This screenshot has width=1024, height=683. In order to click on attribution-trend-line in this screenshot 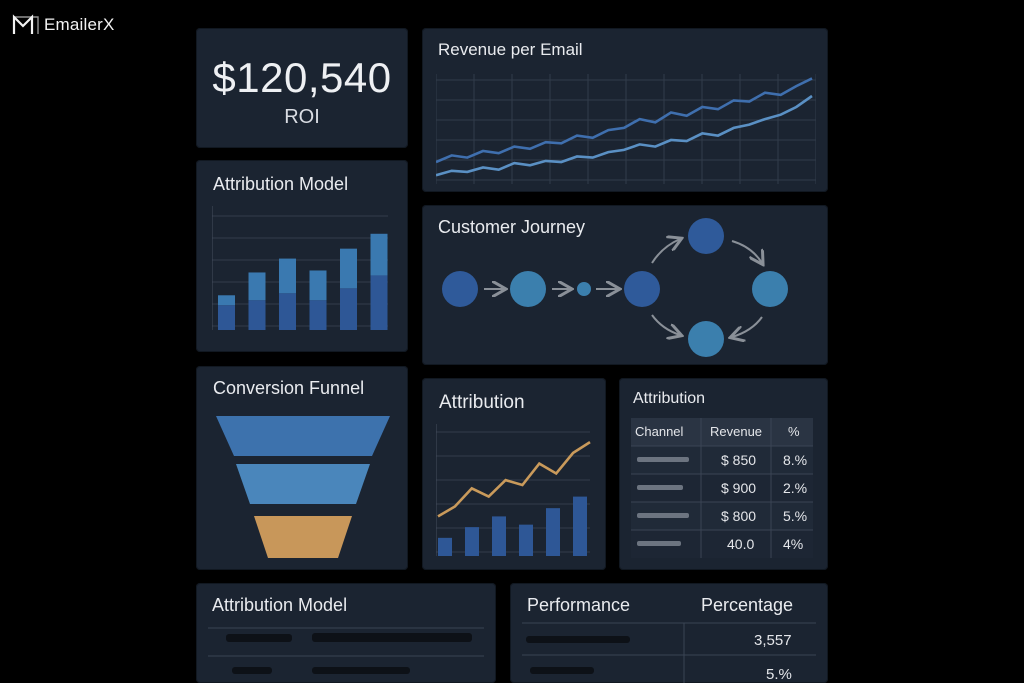, I will do `click(514, 479)`.